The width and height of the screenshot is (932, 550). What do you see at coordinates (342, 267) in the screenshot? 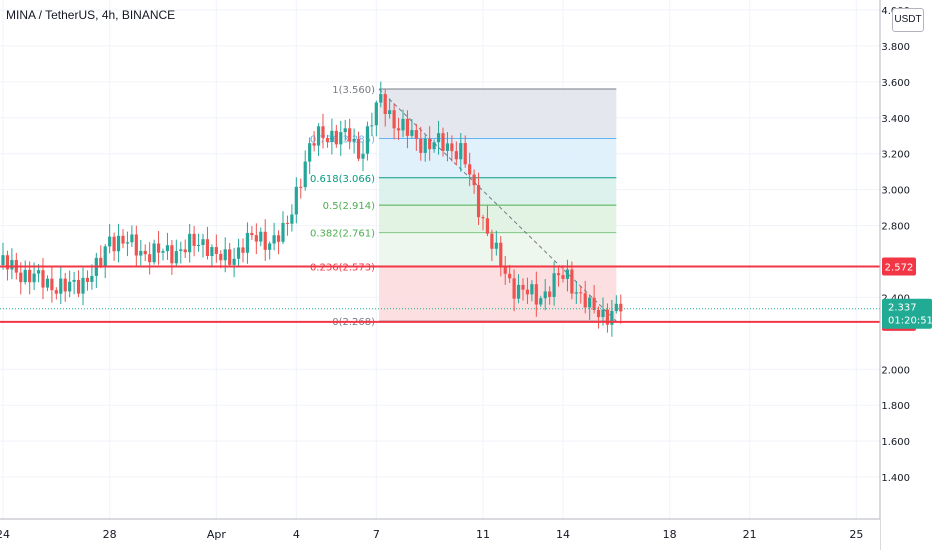
I see `fib-level-label: 0.236(2.573)` at bounding box center [342, 267].